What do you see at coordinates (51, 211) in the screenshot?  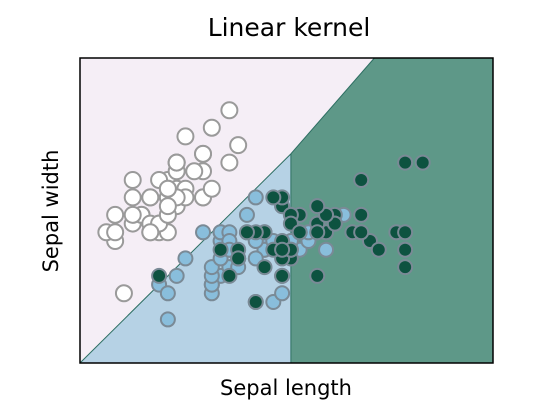 I see `y-axis-label: Sepal width` at bounding box center [51, 211].